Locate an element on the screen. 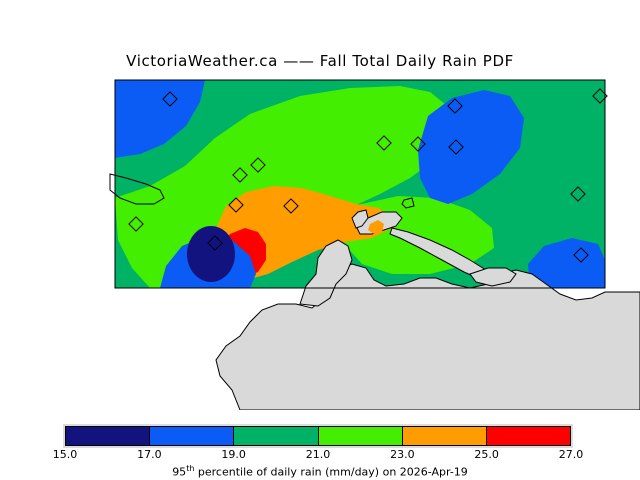 The image size is (640, 480). colorbar-bands is located at coordinates (318, 436).